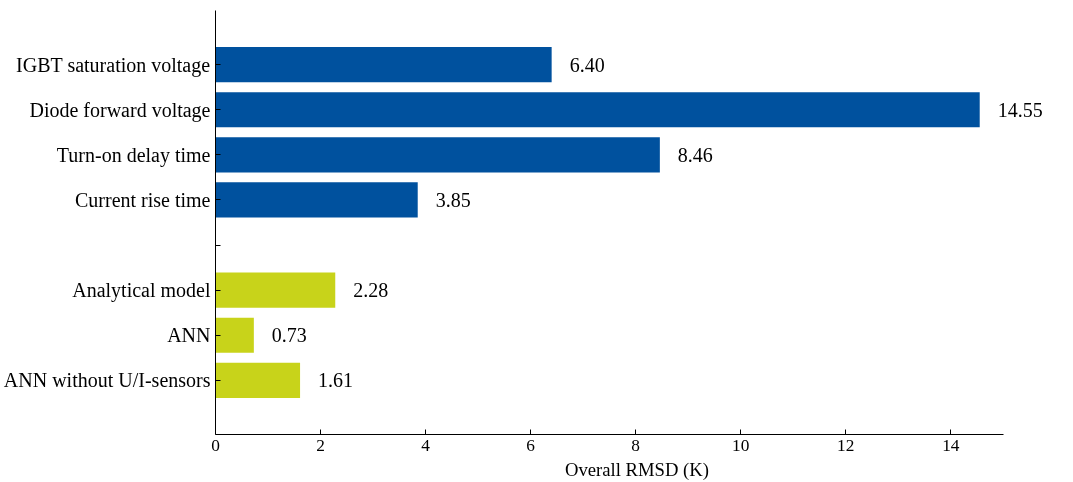  Describe the element at coordinates (371, 290) in the screenshot. I see `data-label: 2.28` at that location.